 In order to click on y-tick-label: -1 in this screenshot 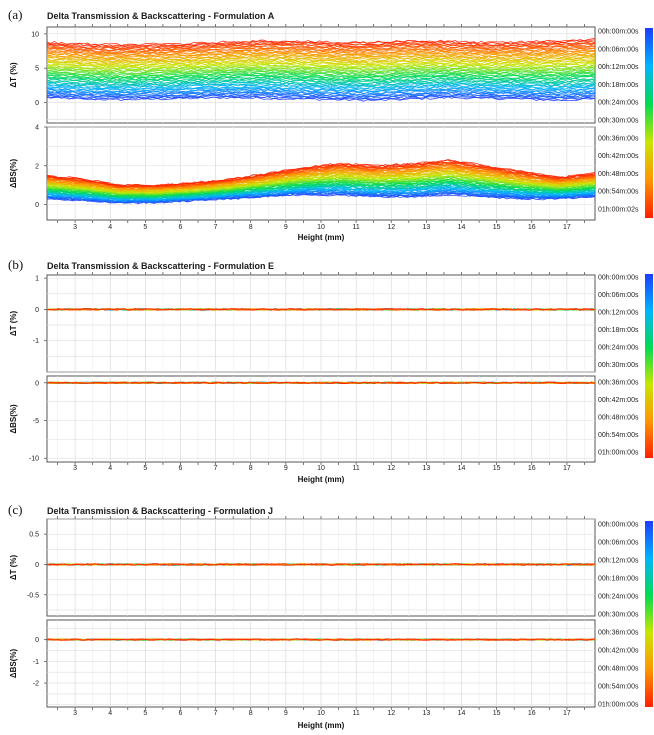, I will do `click(36, 662)`.